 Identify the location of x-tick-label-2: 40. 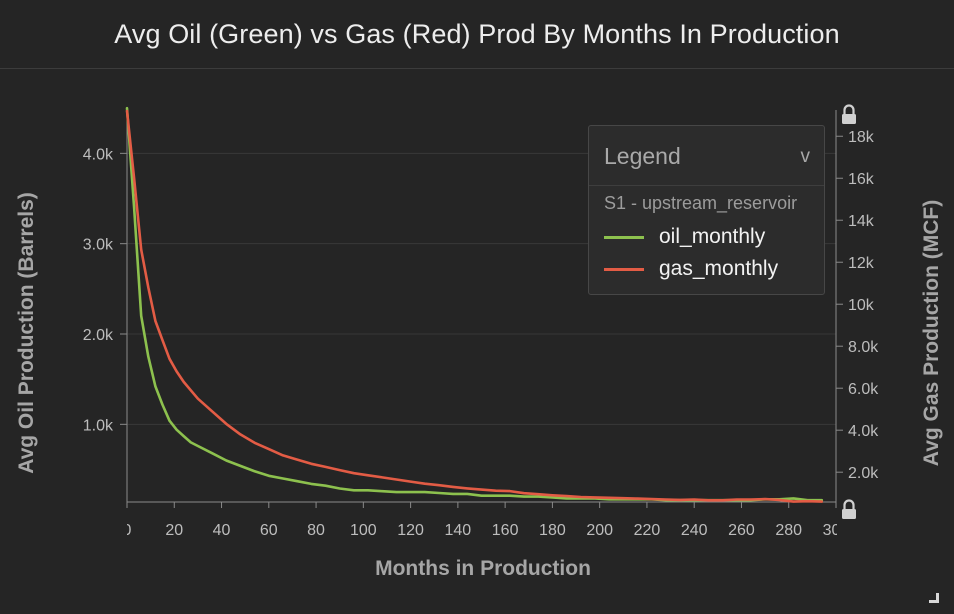
(222, 530).